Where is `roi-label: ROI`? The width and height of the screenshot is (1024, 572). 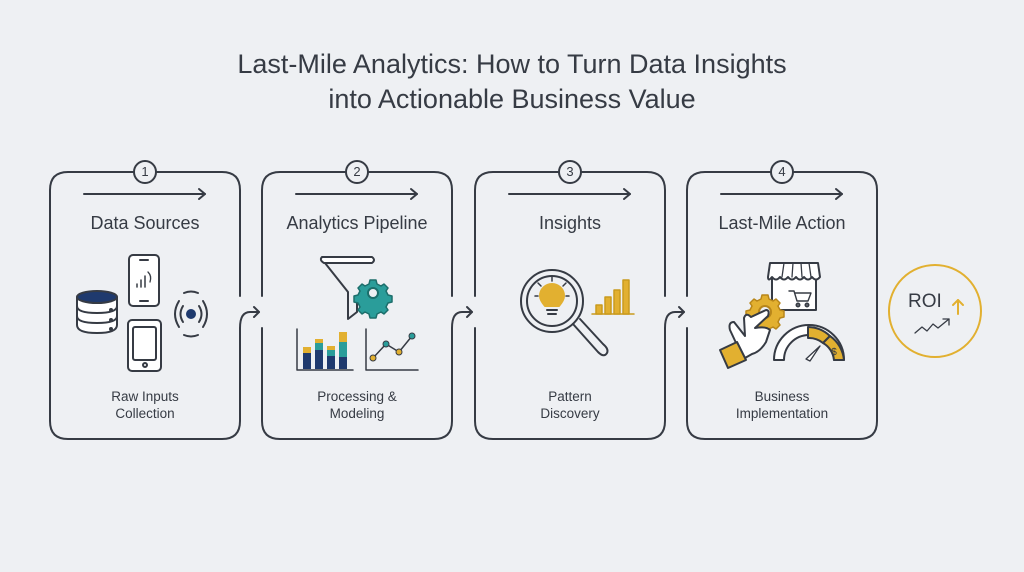 roi-label: ROI is located at coordinates (925, 301).